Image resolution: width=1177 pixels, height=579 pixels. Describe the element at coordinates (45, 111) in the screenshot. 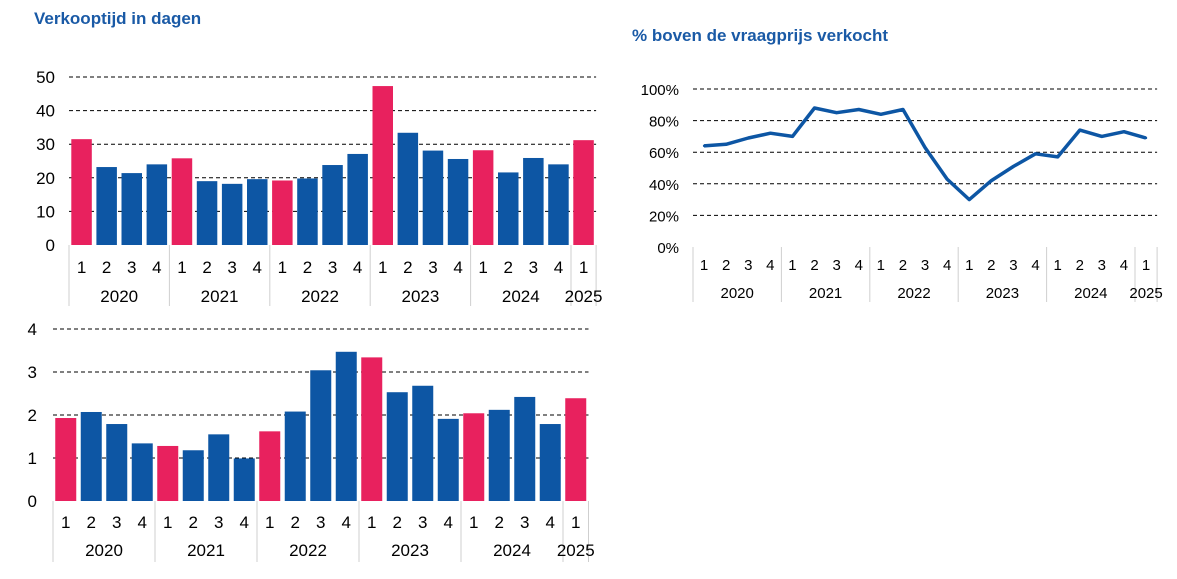

I see `y-tick-label: 40` at that location.